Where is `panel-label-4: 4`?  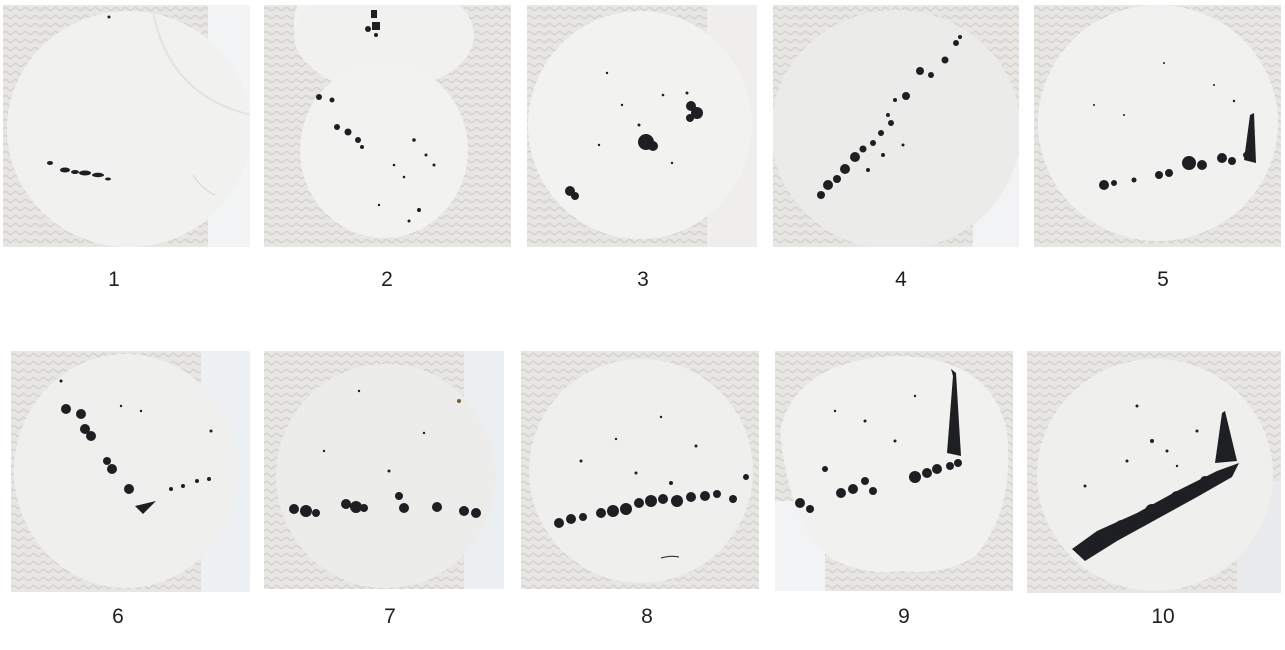
panel-label-4: 4 is located at coordinates (901, 279).